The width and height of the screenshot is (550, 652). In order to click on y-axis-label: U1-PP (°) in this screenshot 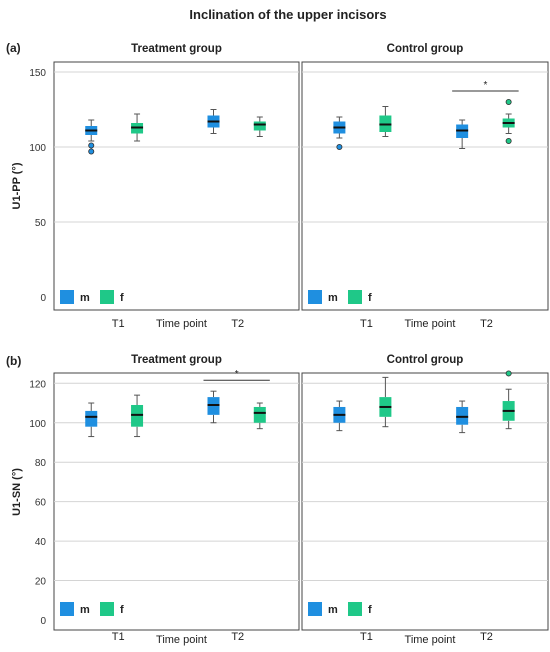, I will do `click(17, 185)`.